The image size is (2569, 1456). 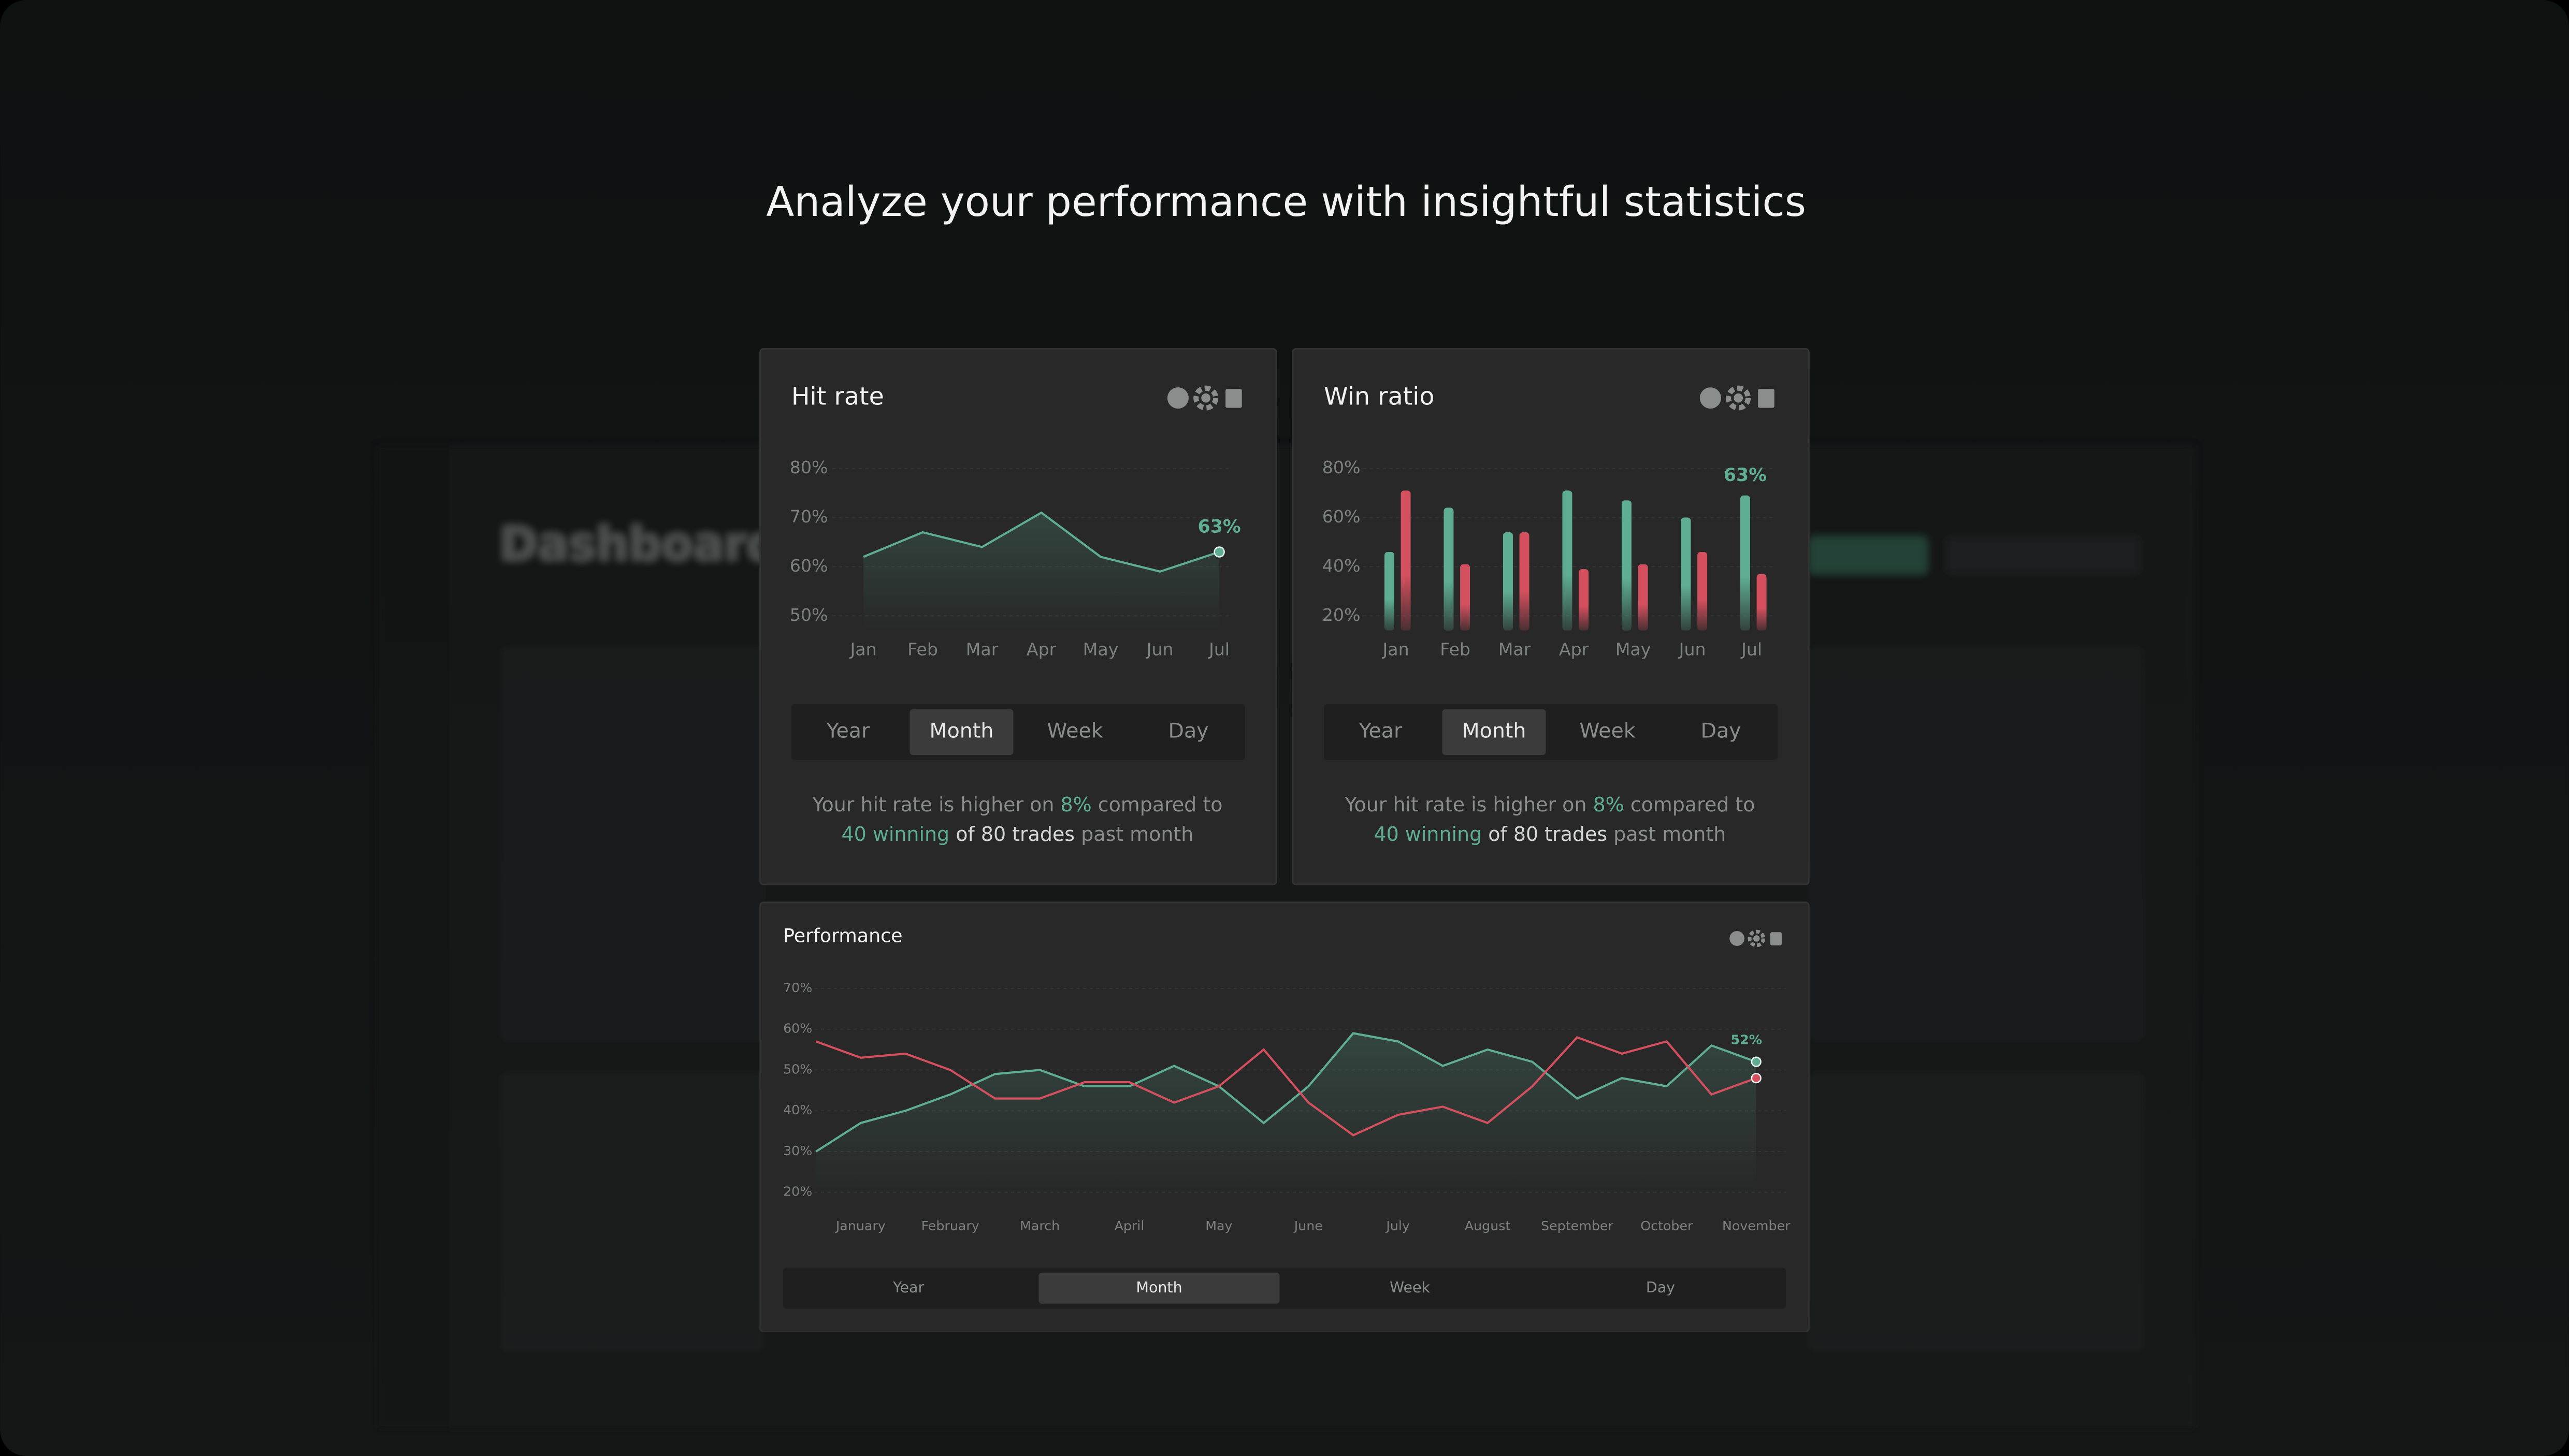 What do you see at coordinates (1868, 555) in the screenshot?
I see `bg-button` at bounding box center [1868, 555].